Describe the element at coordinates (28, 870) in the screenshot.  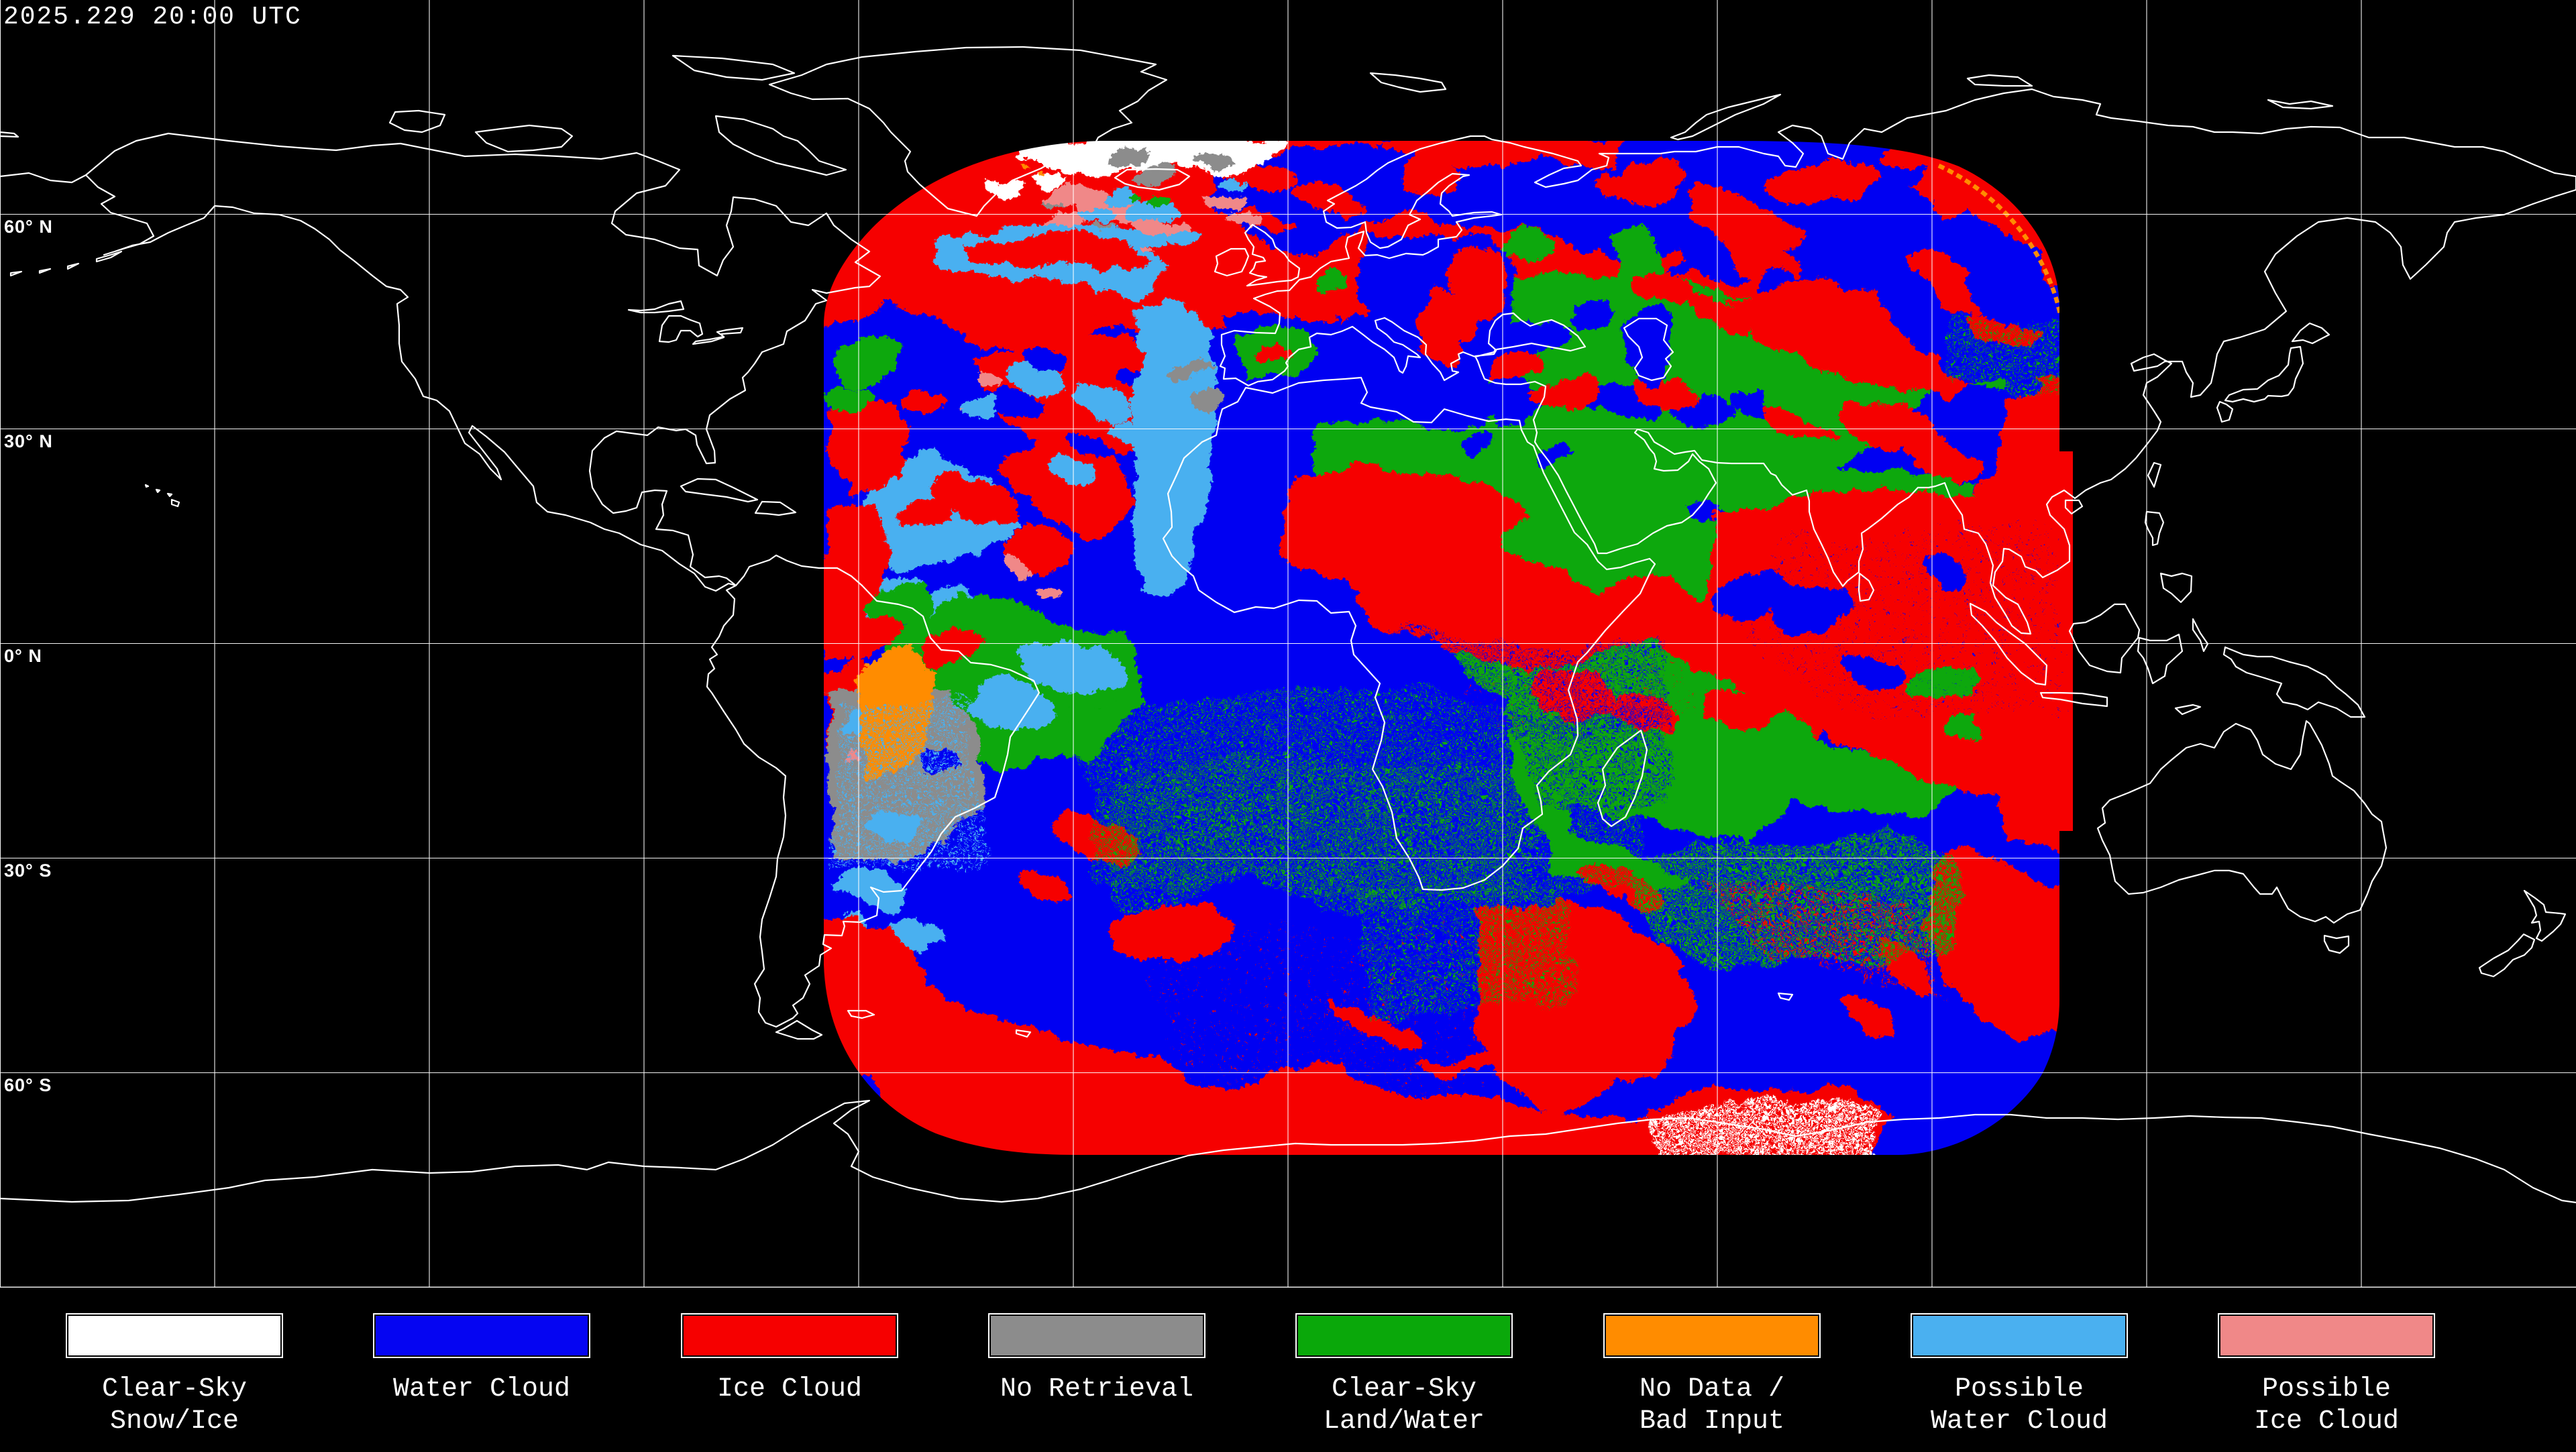
I see `svg-text: 30° S` at that location.